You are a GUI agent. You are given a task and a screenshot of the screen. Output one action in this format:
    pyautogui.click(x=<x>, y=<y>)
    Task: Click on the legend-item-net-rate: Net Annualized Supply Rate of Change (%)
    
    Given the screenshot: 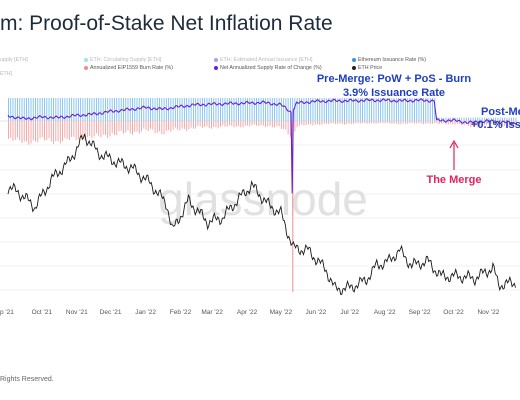 What is the action you would take?
    pyautogui.click(x=268, y=68)
    